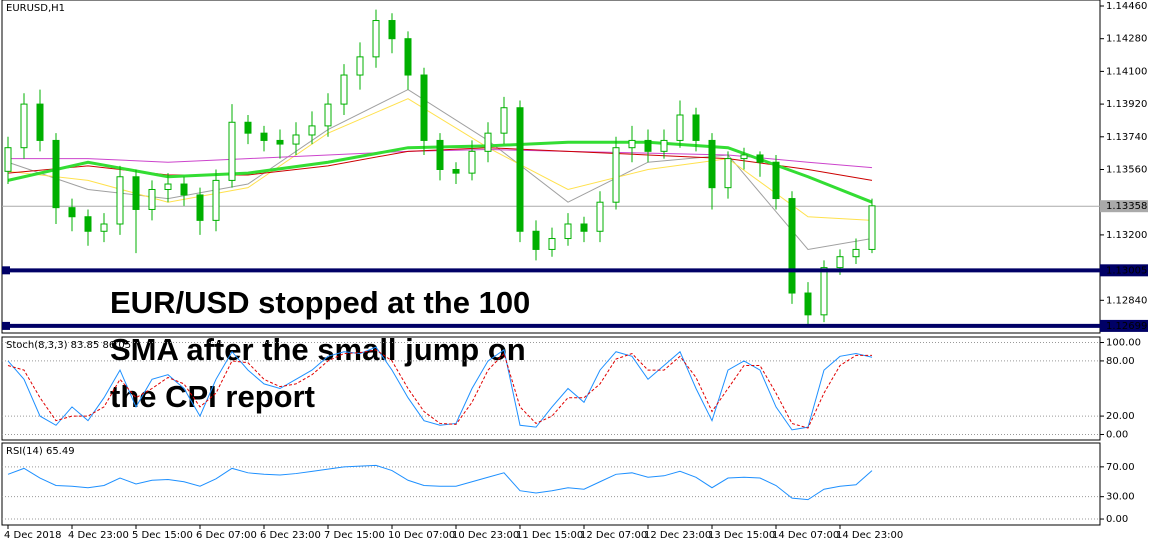 The image size is (1153, 546). Describe the element at coordinates (68, 345) in the screenshot. I see `panel-title: Stoch(8,3,3) 83.85 86.05` at that location.